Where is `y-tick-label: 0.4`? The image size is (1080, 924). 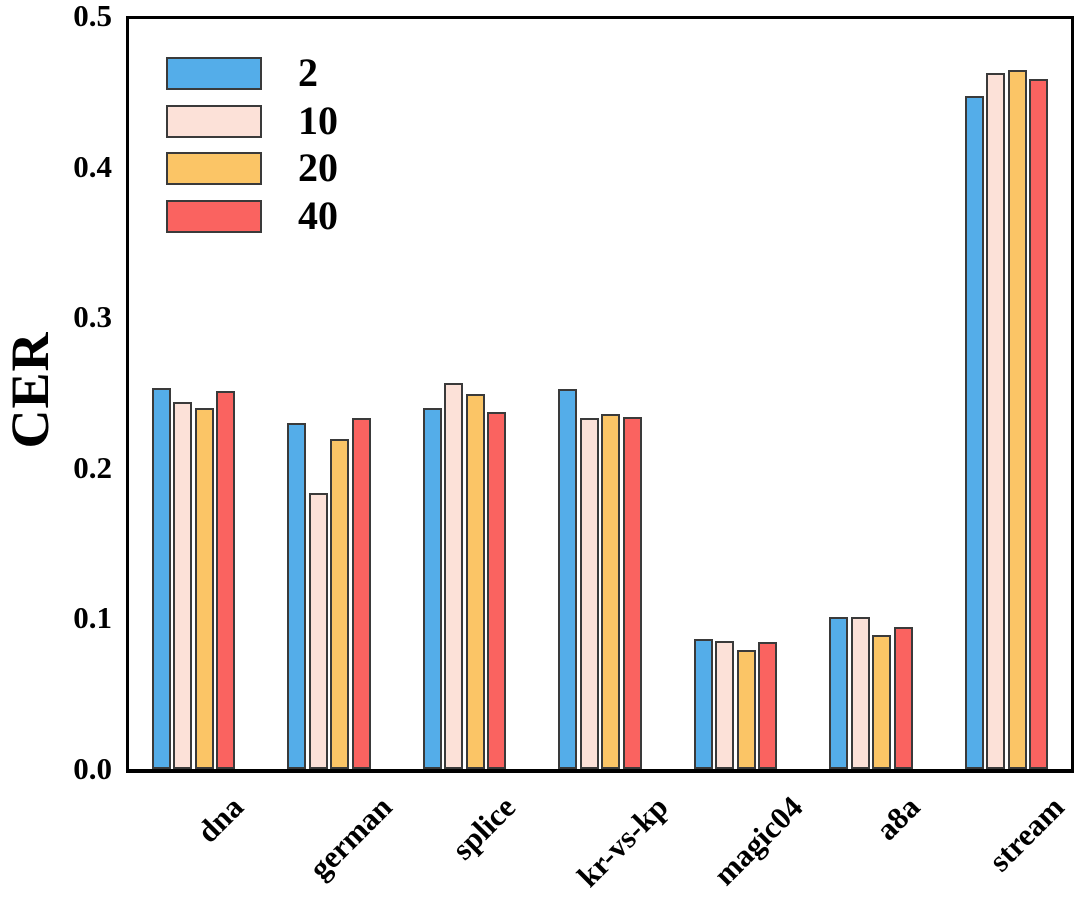 y-tick-label: 0.4 is located at coordinates (92, 166).